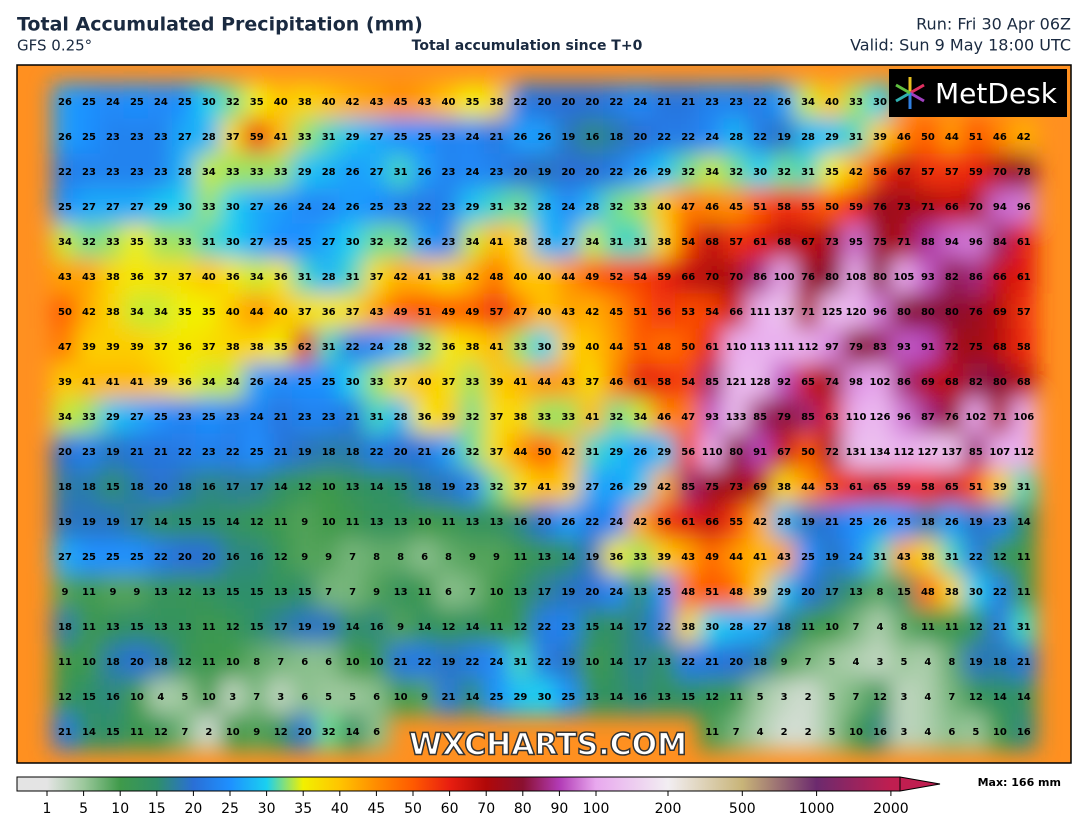  Describe the element at coordinates (400, 557) in the screenshot. I see `cell-value: 8` at that location.